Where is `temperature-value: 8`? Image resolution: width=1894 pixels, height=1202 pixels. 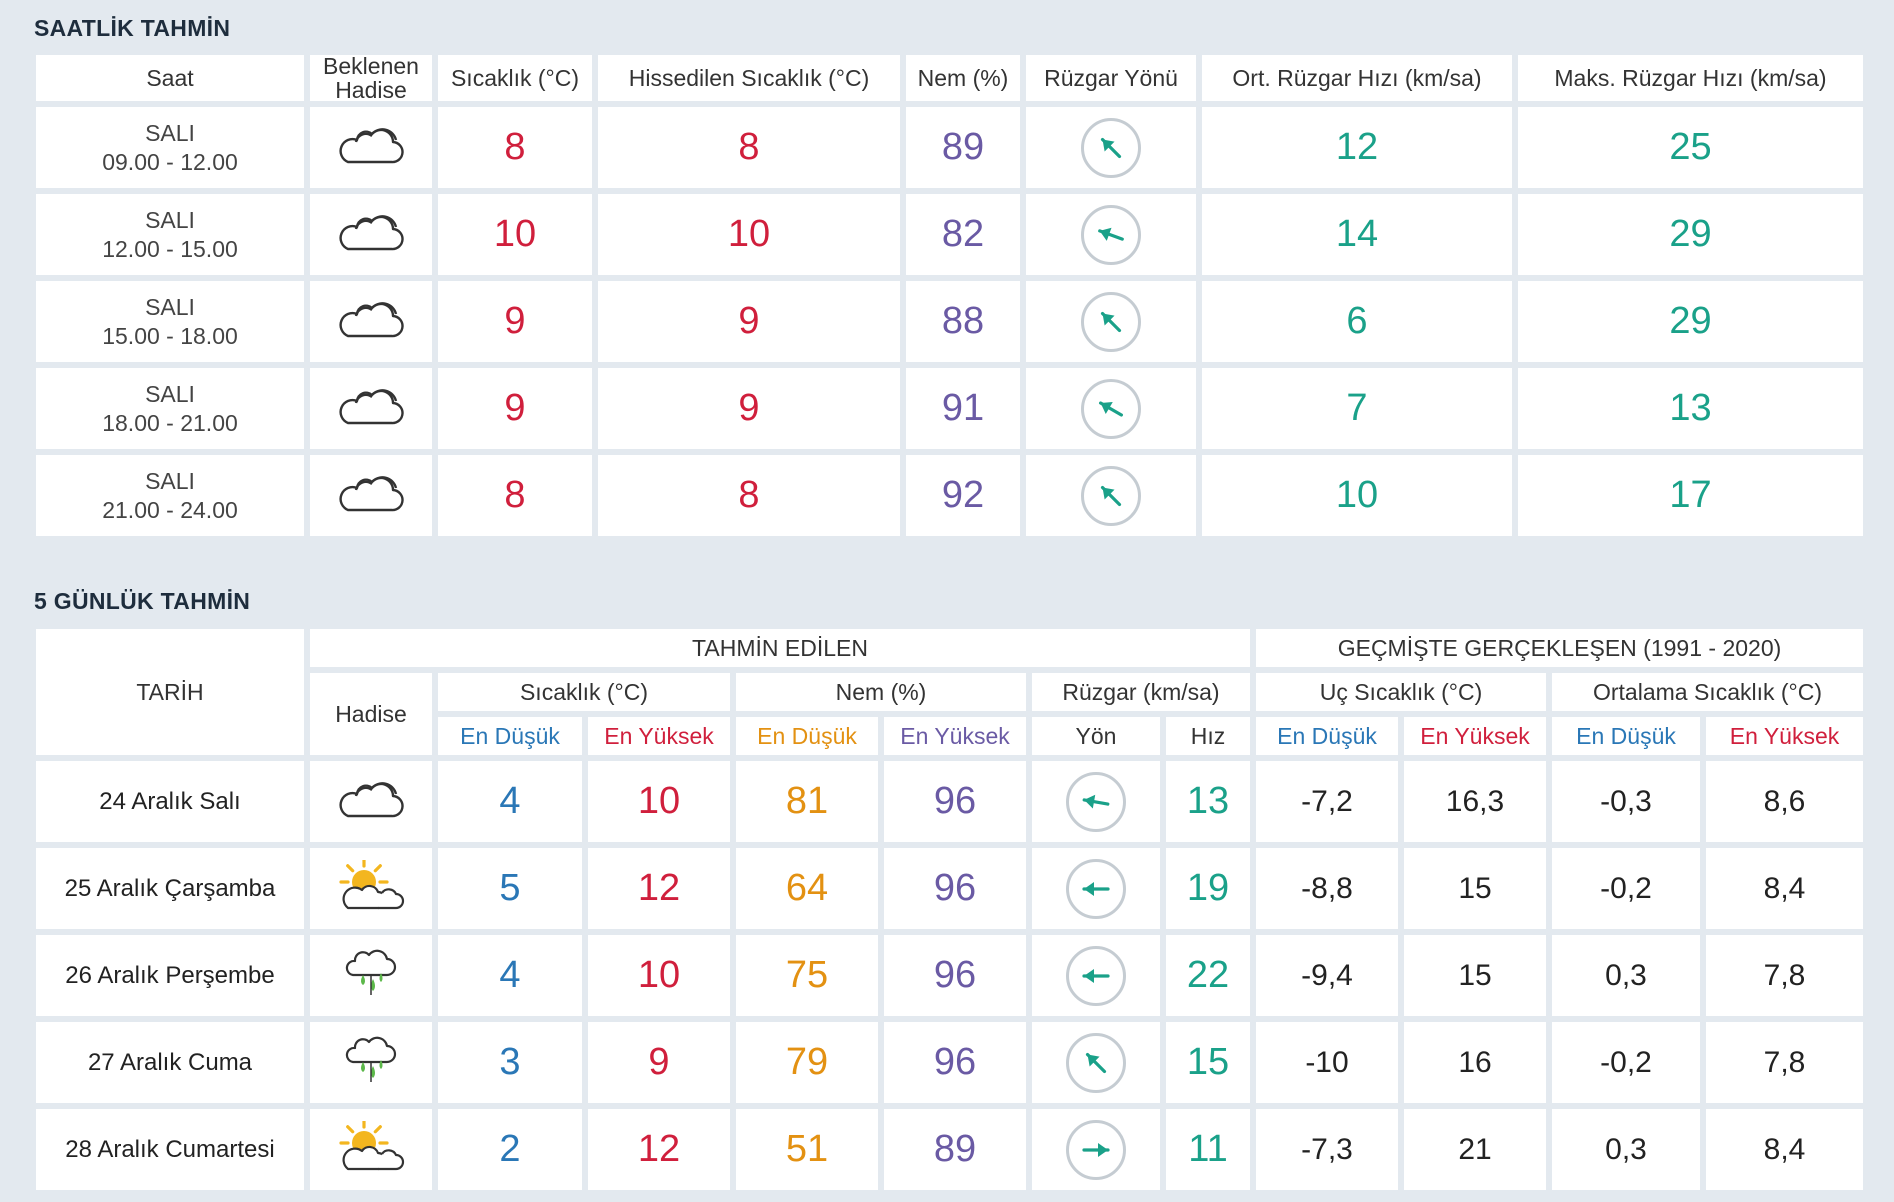
temperature-value: 8 is located at coordinates (515, 147).